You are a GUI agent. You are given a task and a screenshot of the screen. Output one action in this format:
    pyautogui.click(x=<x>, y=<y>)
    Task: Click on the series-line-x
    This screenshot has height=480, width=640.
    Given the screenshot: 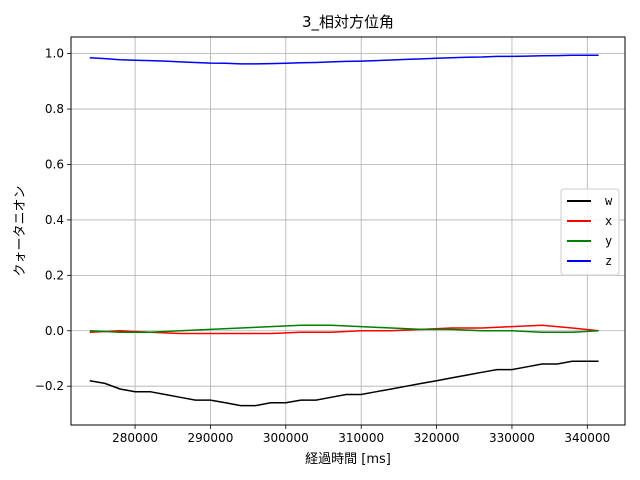 What is the action you would take?
    pyautogui.click(x=344, y=329)
    